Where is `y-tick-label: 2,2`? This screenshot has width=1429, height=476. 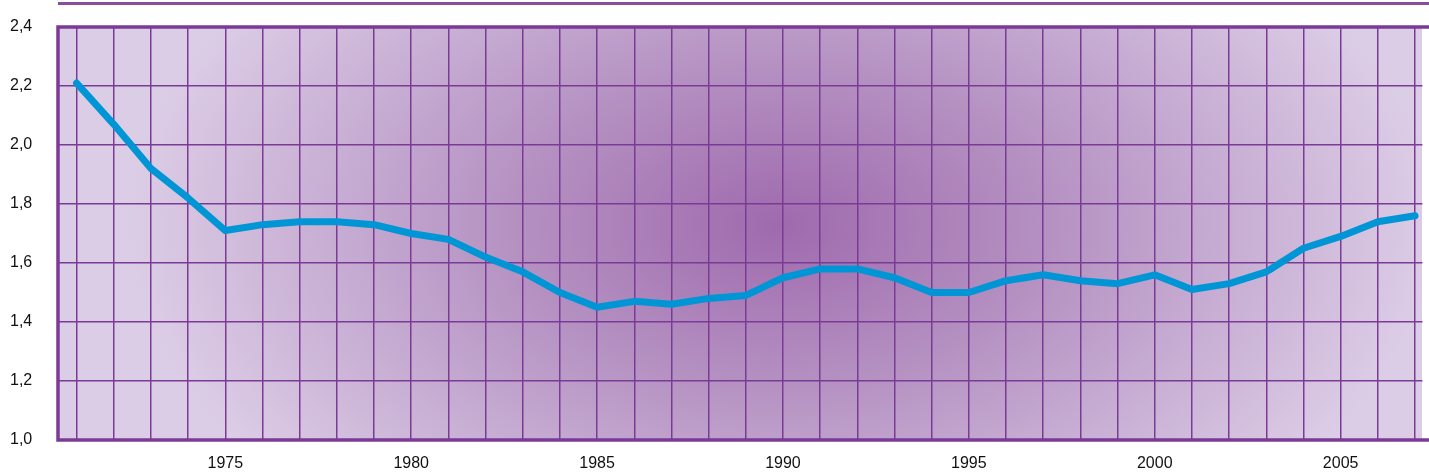
y-tick-label: 2,2 is located at coordinates (21, 85).